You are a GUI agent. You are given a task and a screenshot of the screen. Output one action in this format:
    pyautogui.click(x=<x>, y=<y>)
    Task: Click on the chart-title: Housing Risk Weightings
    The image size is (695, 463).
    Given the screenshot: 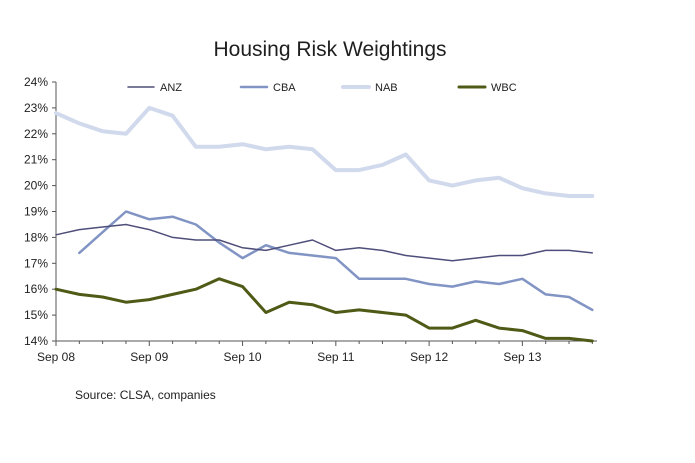 What is the action you would take?
    pyautogui.click(x=329, y=49)
    